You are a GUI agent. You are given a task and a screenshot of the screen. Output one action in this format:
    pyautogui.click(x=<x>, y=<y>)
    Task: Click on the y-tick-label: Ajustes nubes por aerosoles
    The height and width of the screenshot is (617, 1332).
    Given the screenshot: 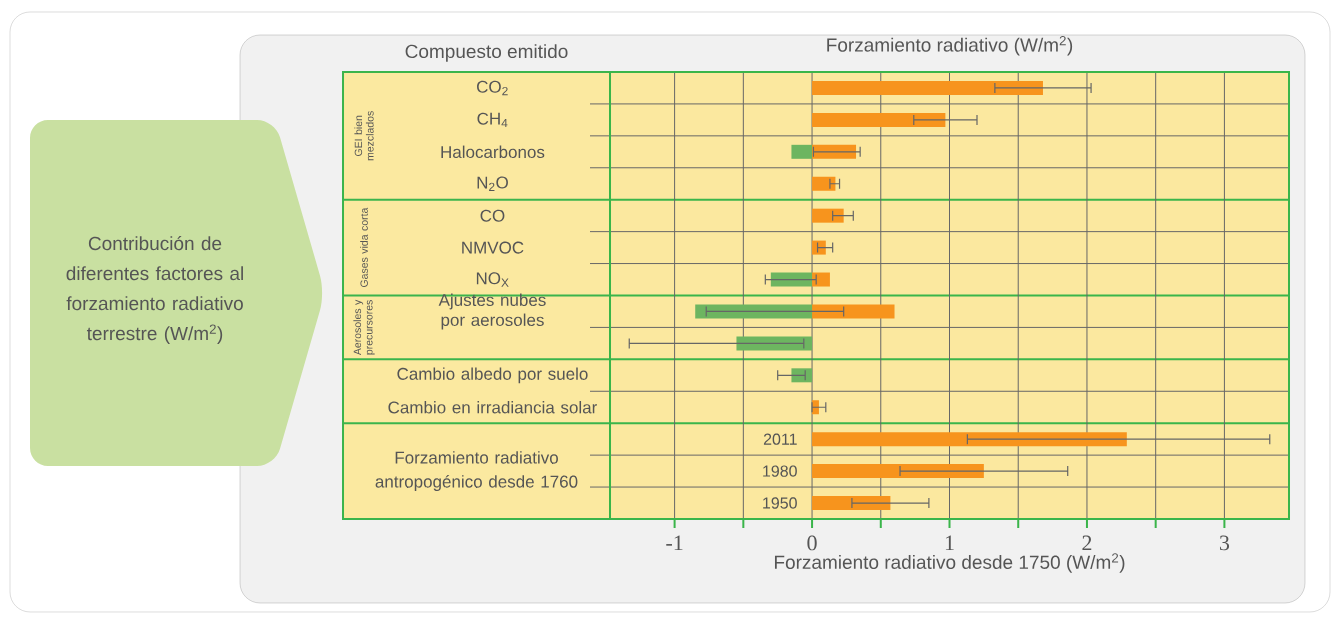 What is the action you would take?
    pyautogui.click(x=492, y=311)
    